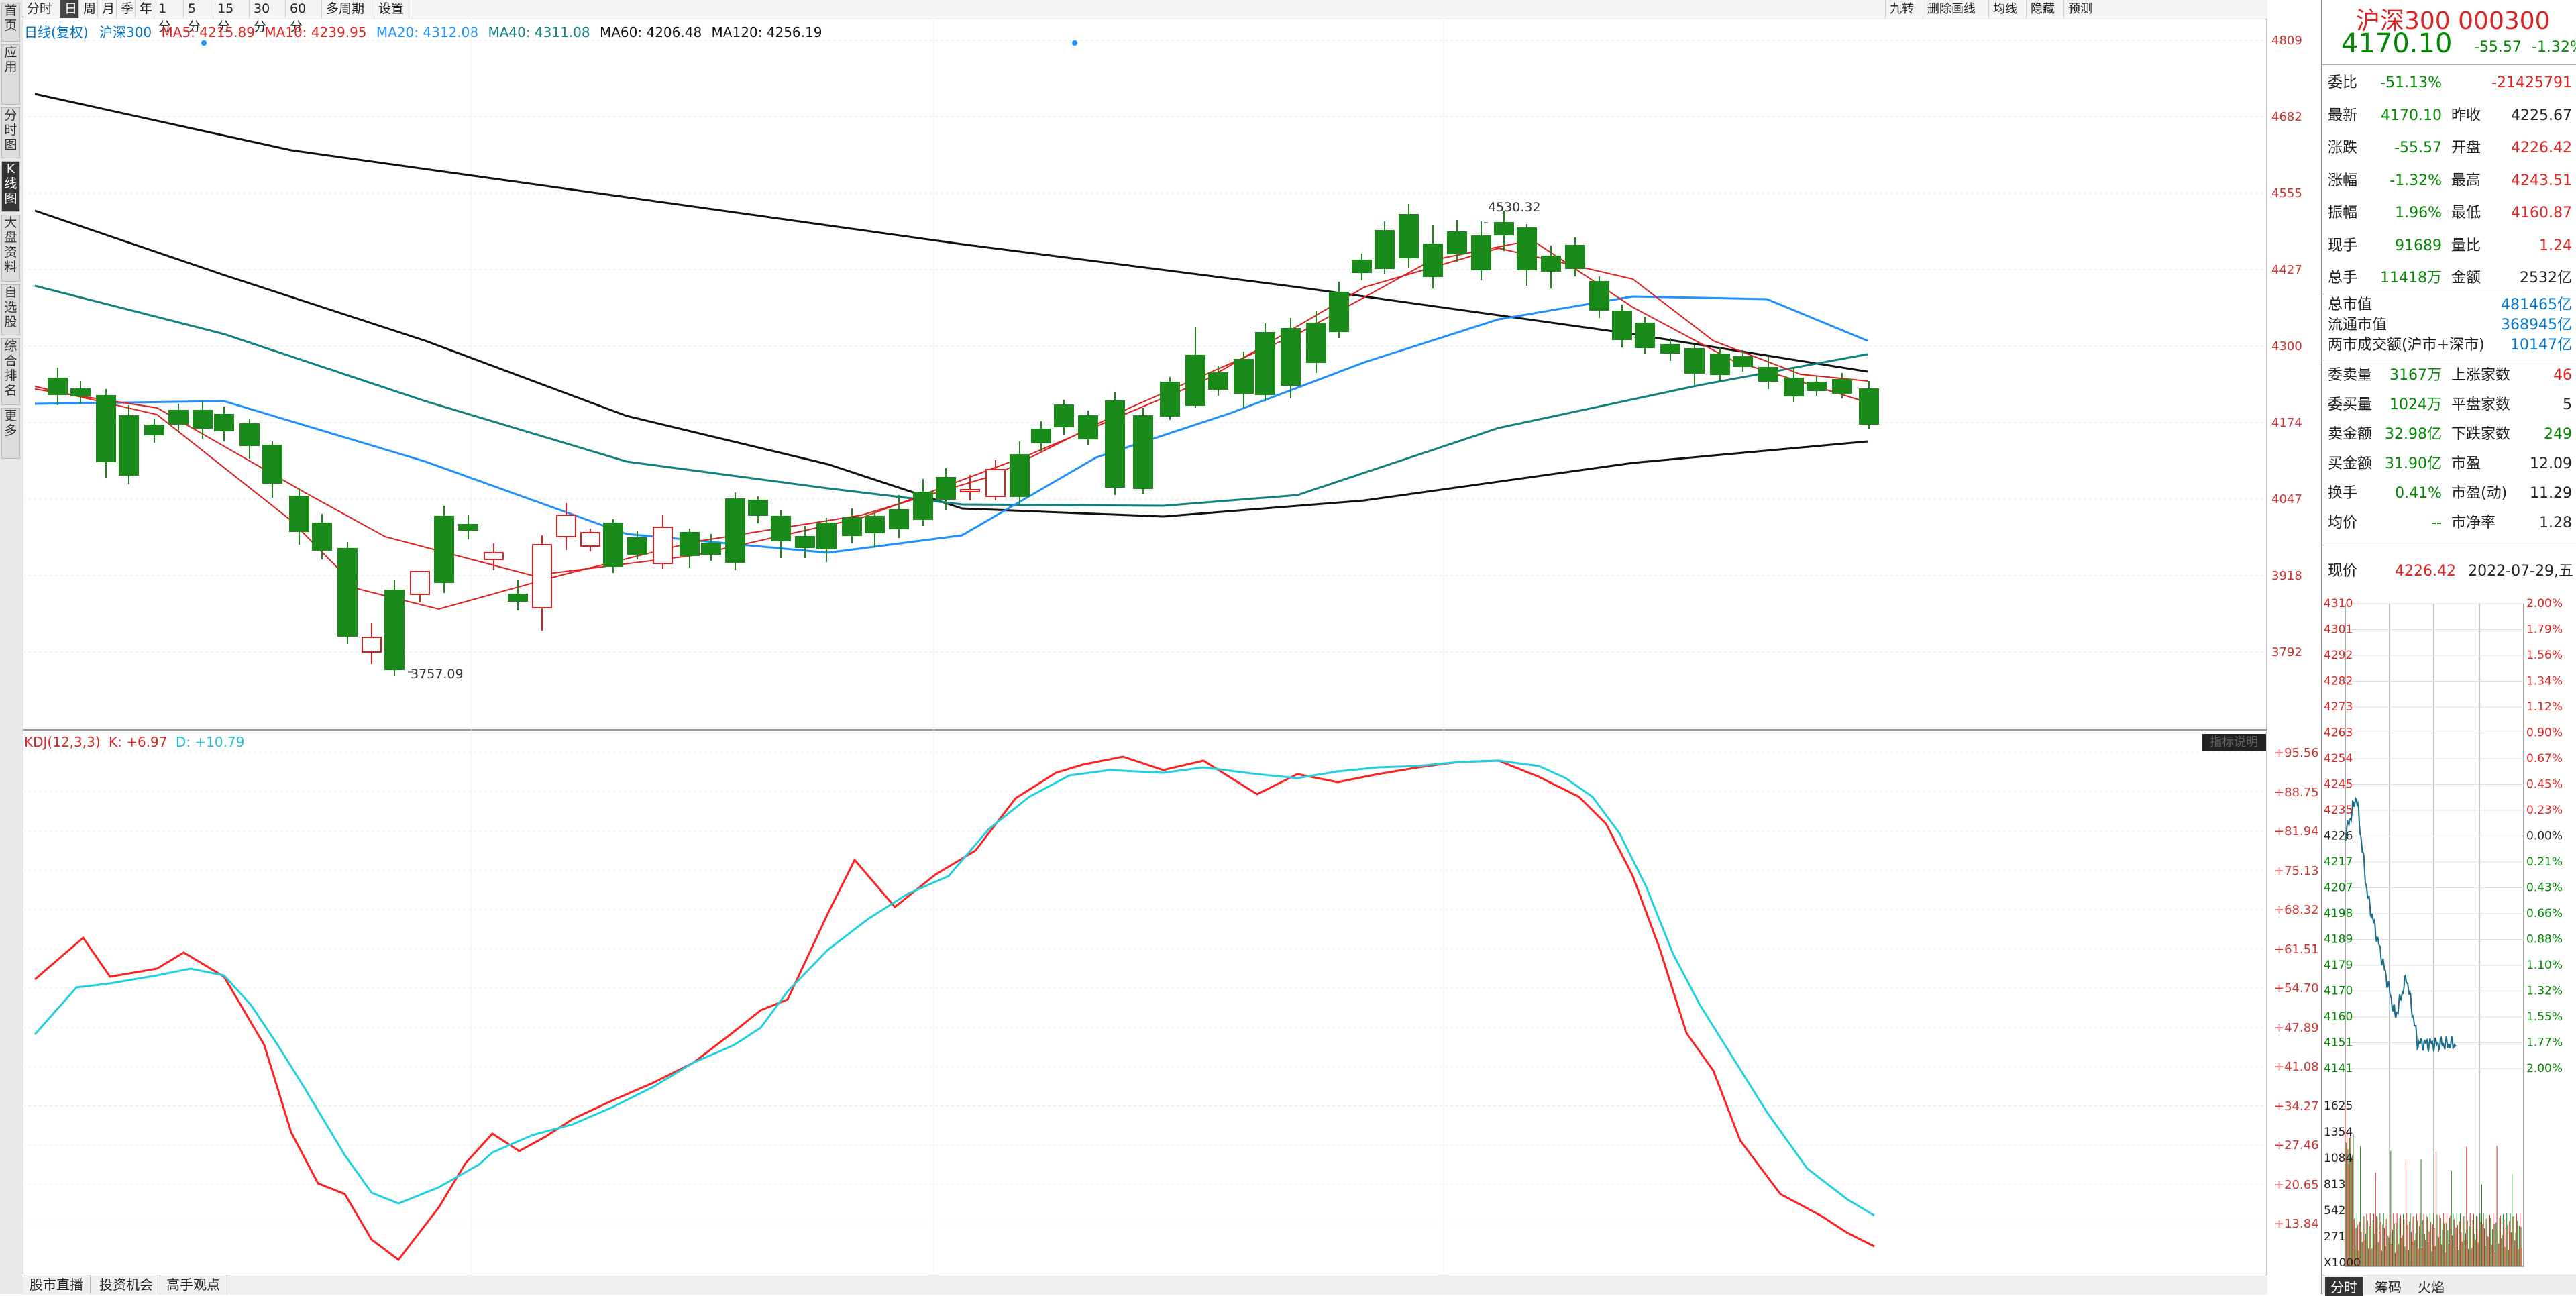 Image resolution: width=2576 pixels, height=1296 pixels. I want to click on mini-vol-tick: X1000, so click(2342, 1263).